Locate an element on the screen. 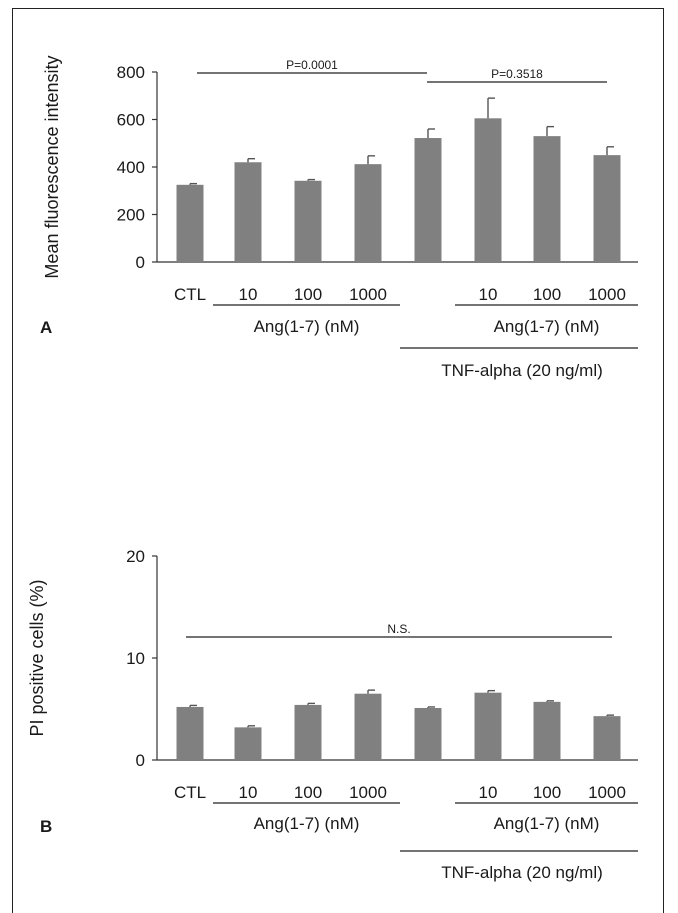 The image size is (678, 913). panel-b-y-tick-label: 20 is located at coordinates (135, 556).